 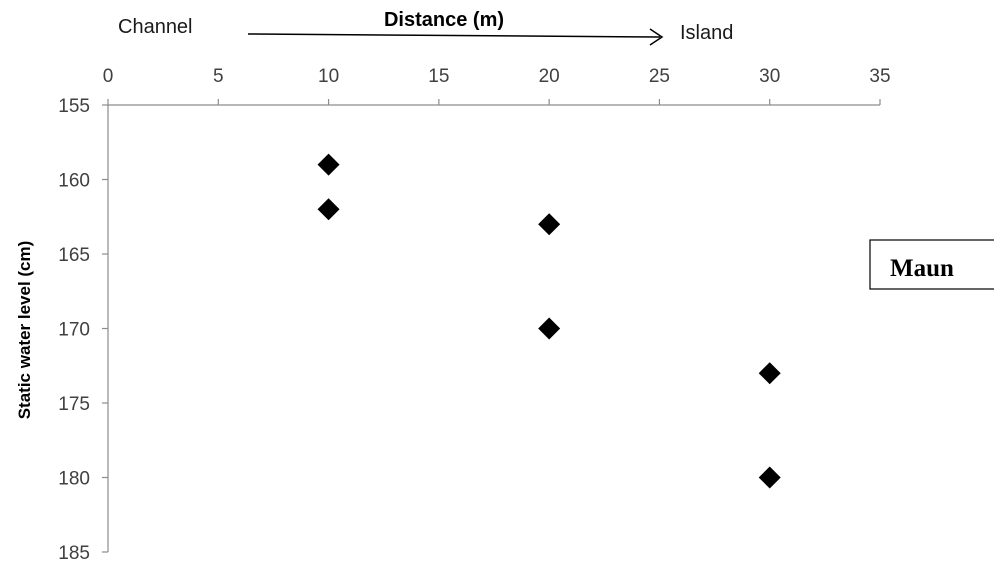 What do you see at coordinates (74, 181) in the screenshot?
I see `y-tick-label: 160` at bounding box center [74, 181].